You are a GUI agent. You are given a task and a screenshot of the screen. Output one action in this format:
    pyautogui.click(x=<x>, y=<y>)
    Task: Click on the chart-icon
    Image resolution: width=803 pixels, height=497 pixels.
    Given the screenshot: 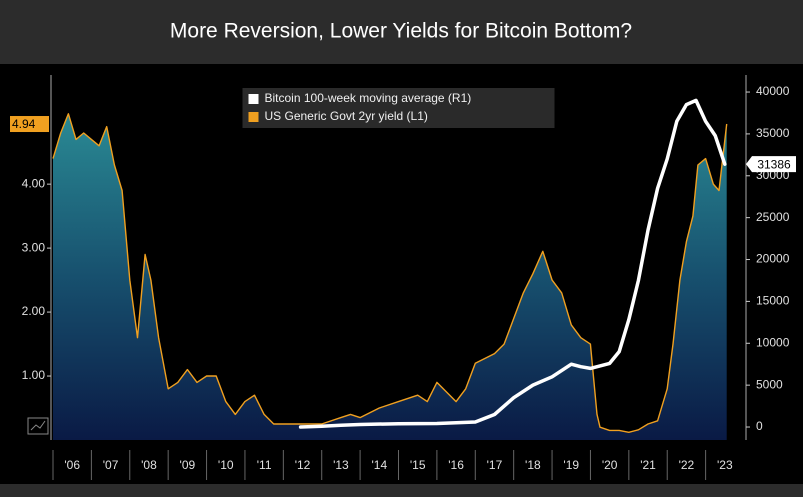 What is the action you would take?
    pyautogui.click(x=38, y=426)
    